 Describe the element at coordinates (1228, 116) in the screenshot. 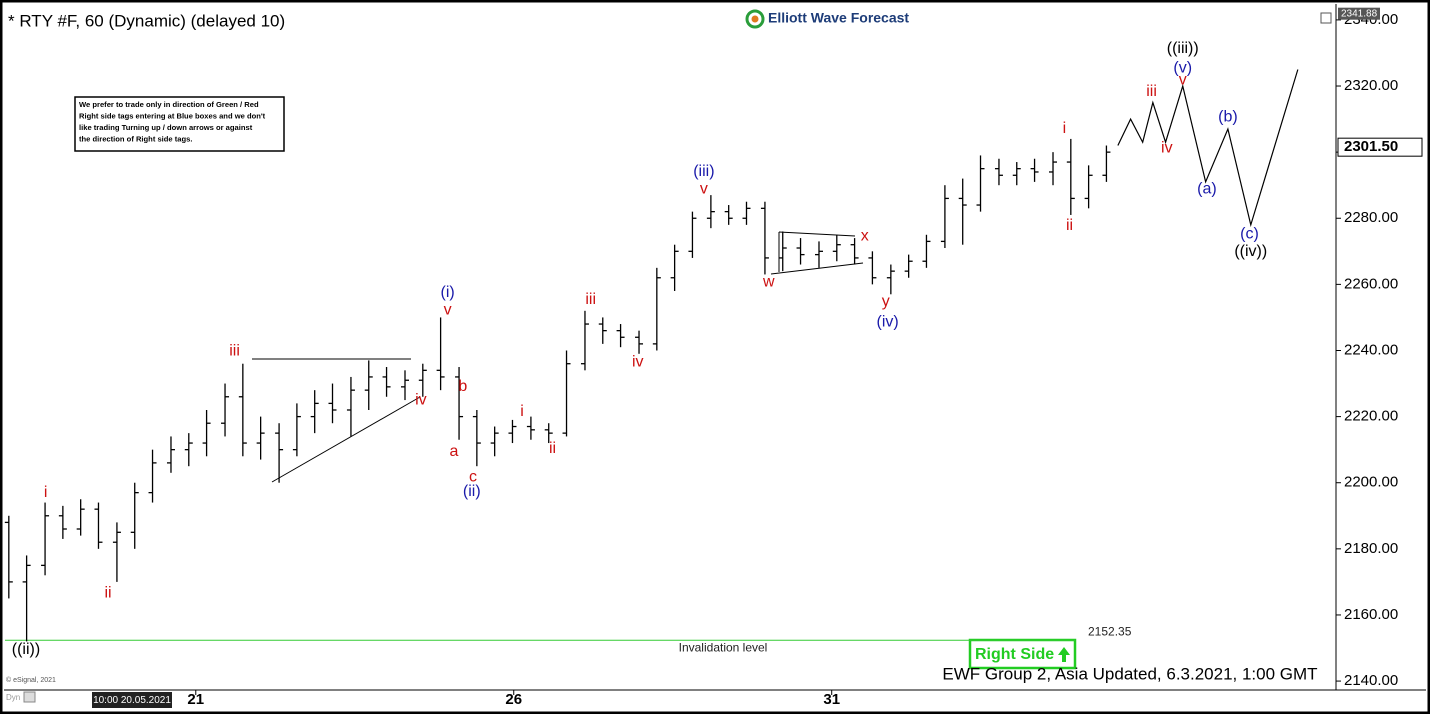

I see `wave-label: (b)` at that location.